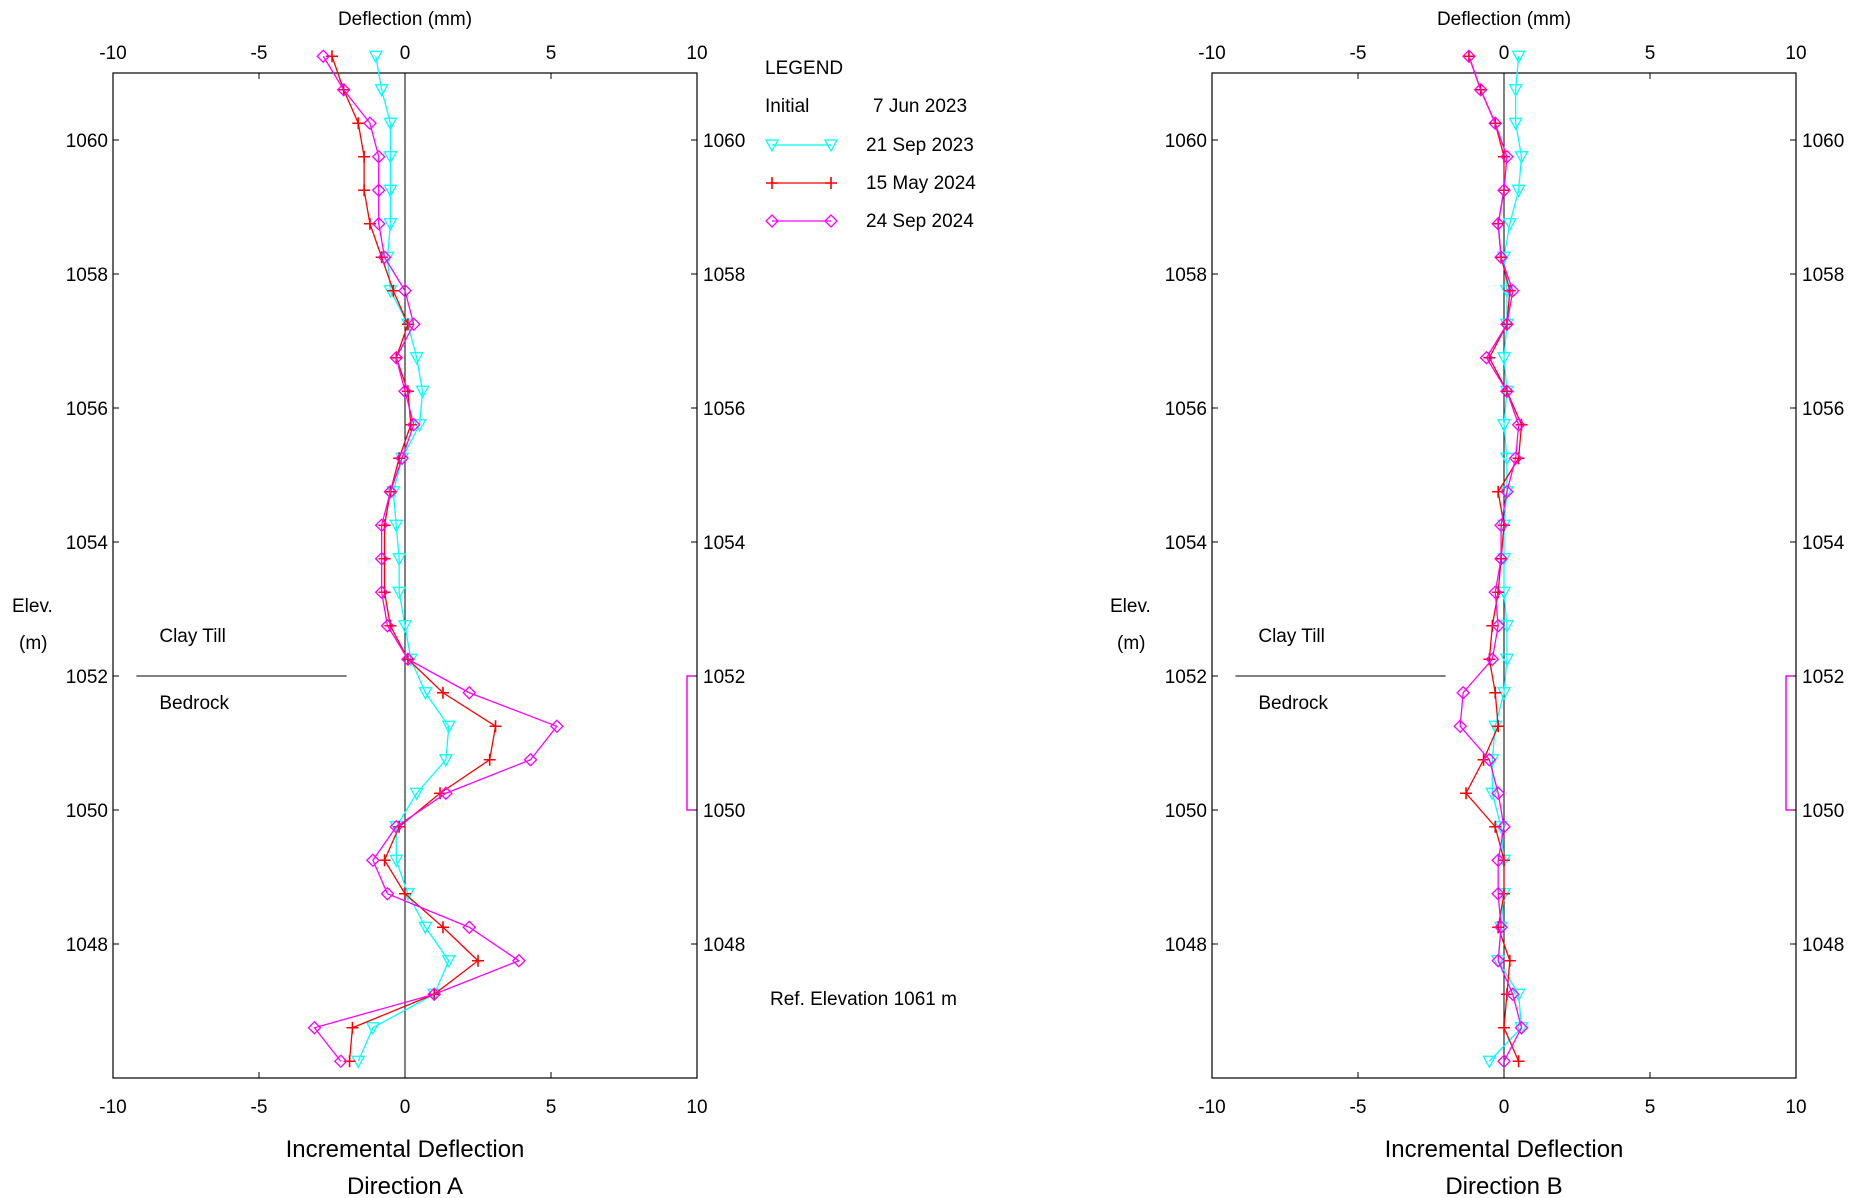 This screenshot has width=1860, height=1198. Describe the element at coordinates (259, 1107) in the screenshot. I see `x-tick-label-bottom: -5` at that location.